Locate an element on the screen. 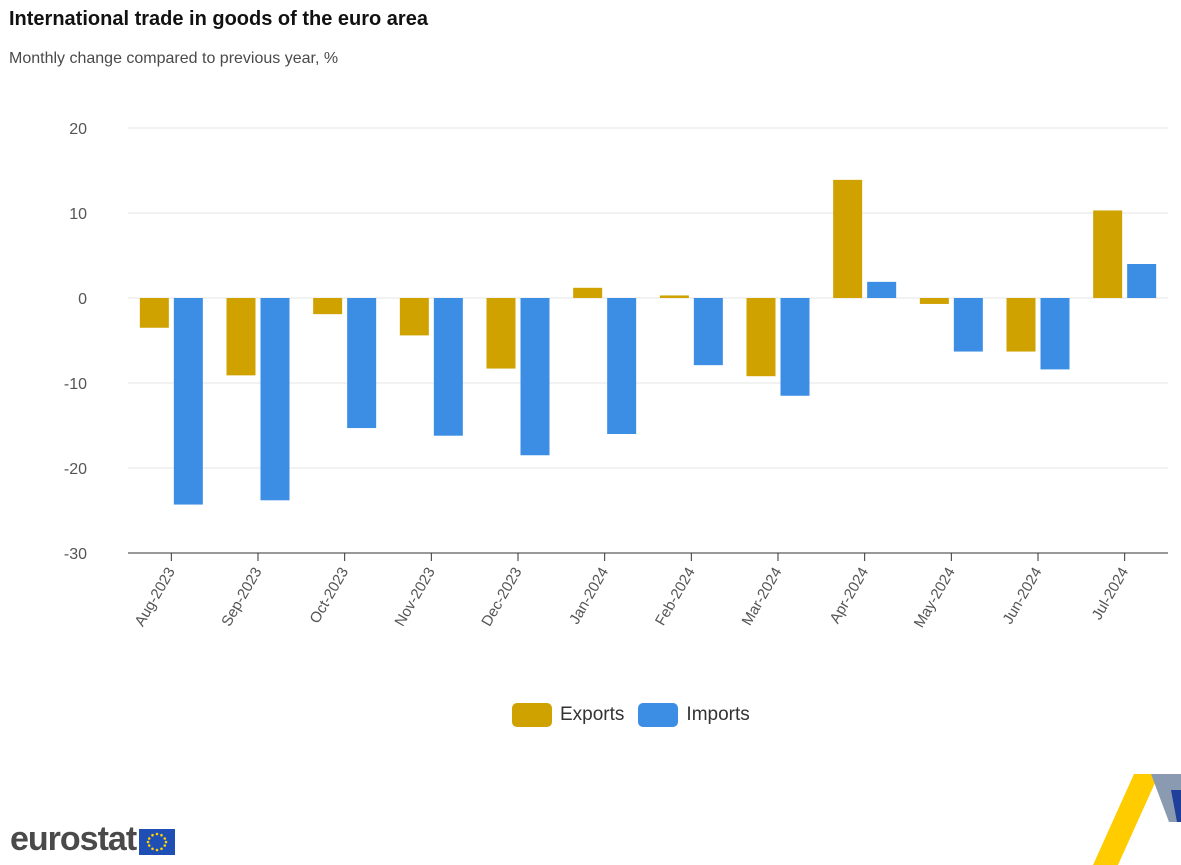  legend-swatch-exports is located at coordinates (532, 715).